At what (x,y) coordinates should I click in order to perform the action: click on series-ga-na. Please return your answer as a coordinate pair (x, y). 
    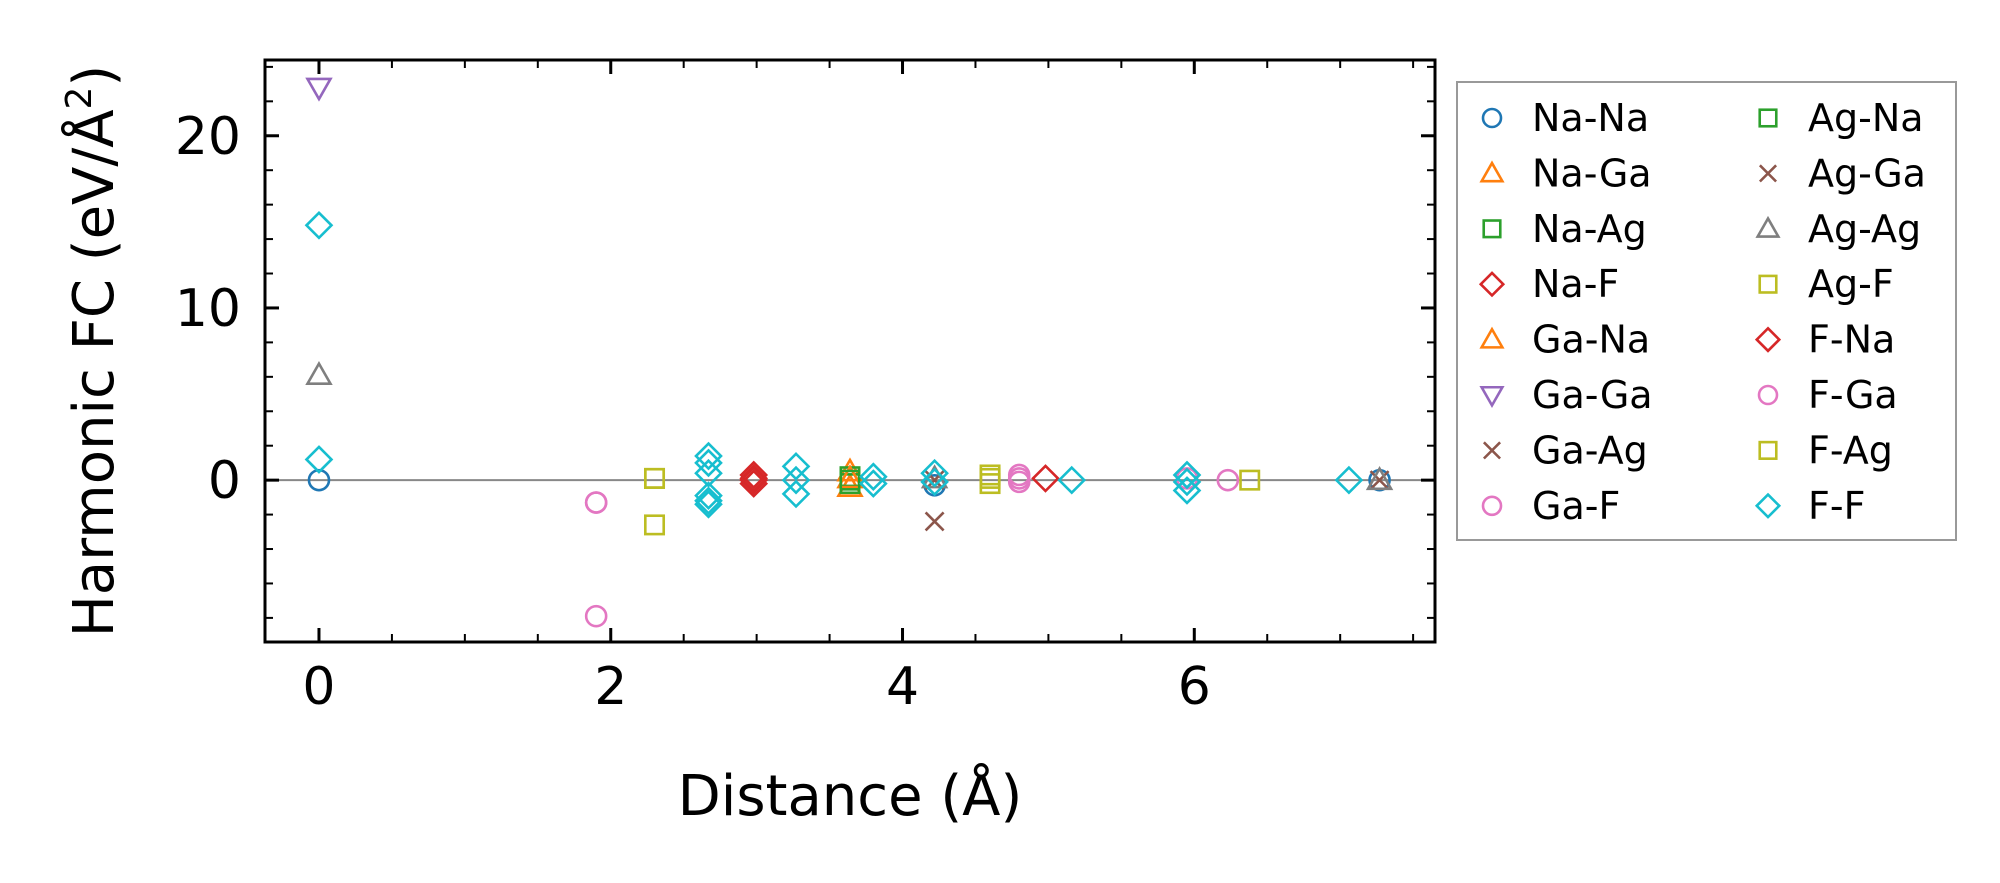
    Looking at the image, I should click on (850, 476).